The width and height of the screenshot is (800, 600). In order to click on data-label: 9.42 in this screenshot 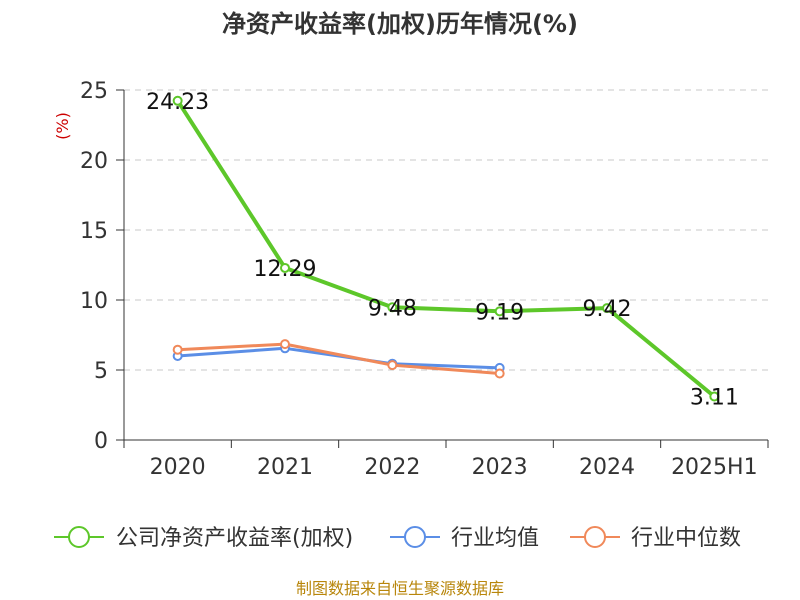, I will do `click(607, 309)`.